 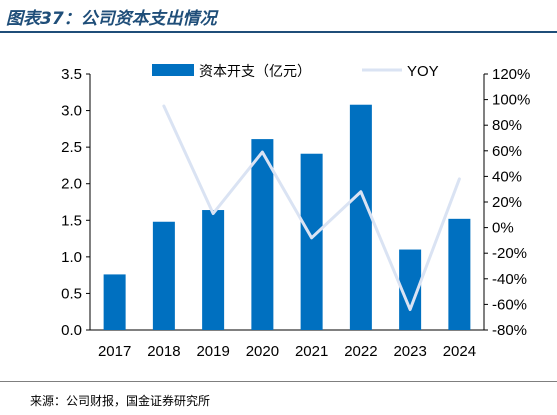 I want to click on legend-bar-label: 资本开支（亿元）, so click(x=255, y=71).